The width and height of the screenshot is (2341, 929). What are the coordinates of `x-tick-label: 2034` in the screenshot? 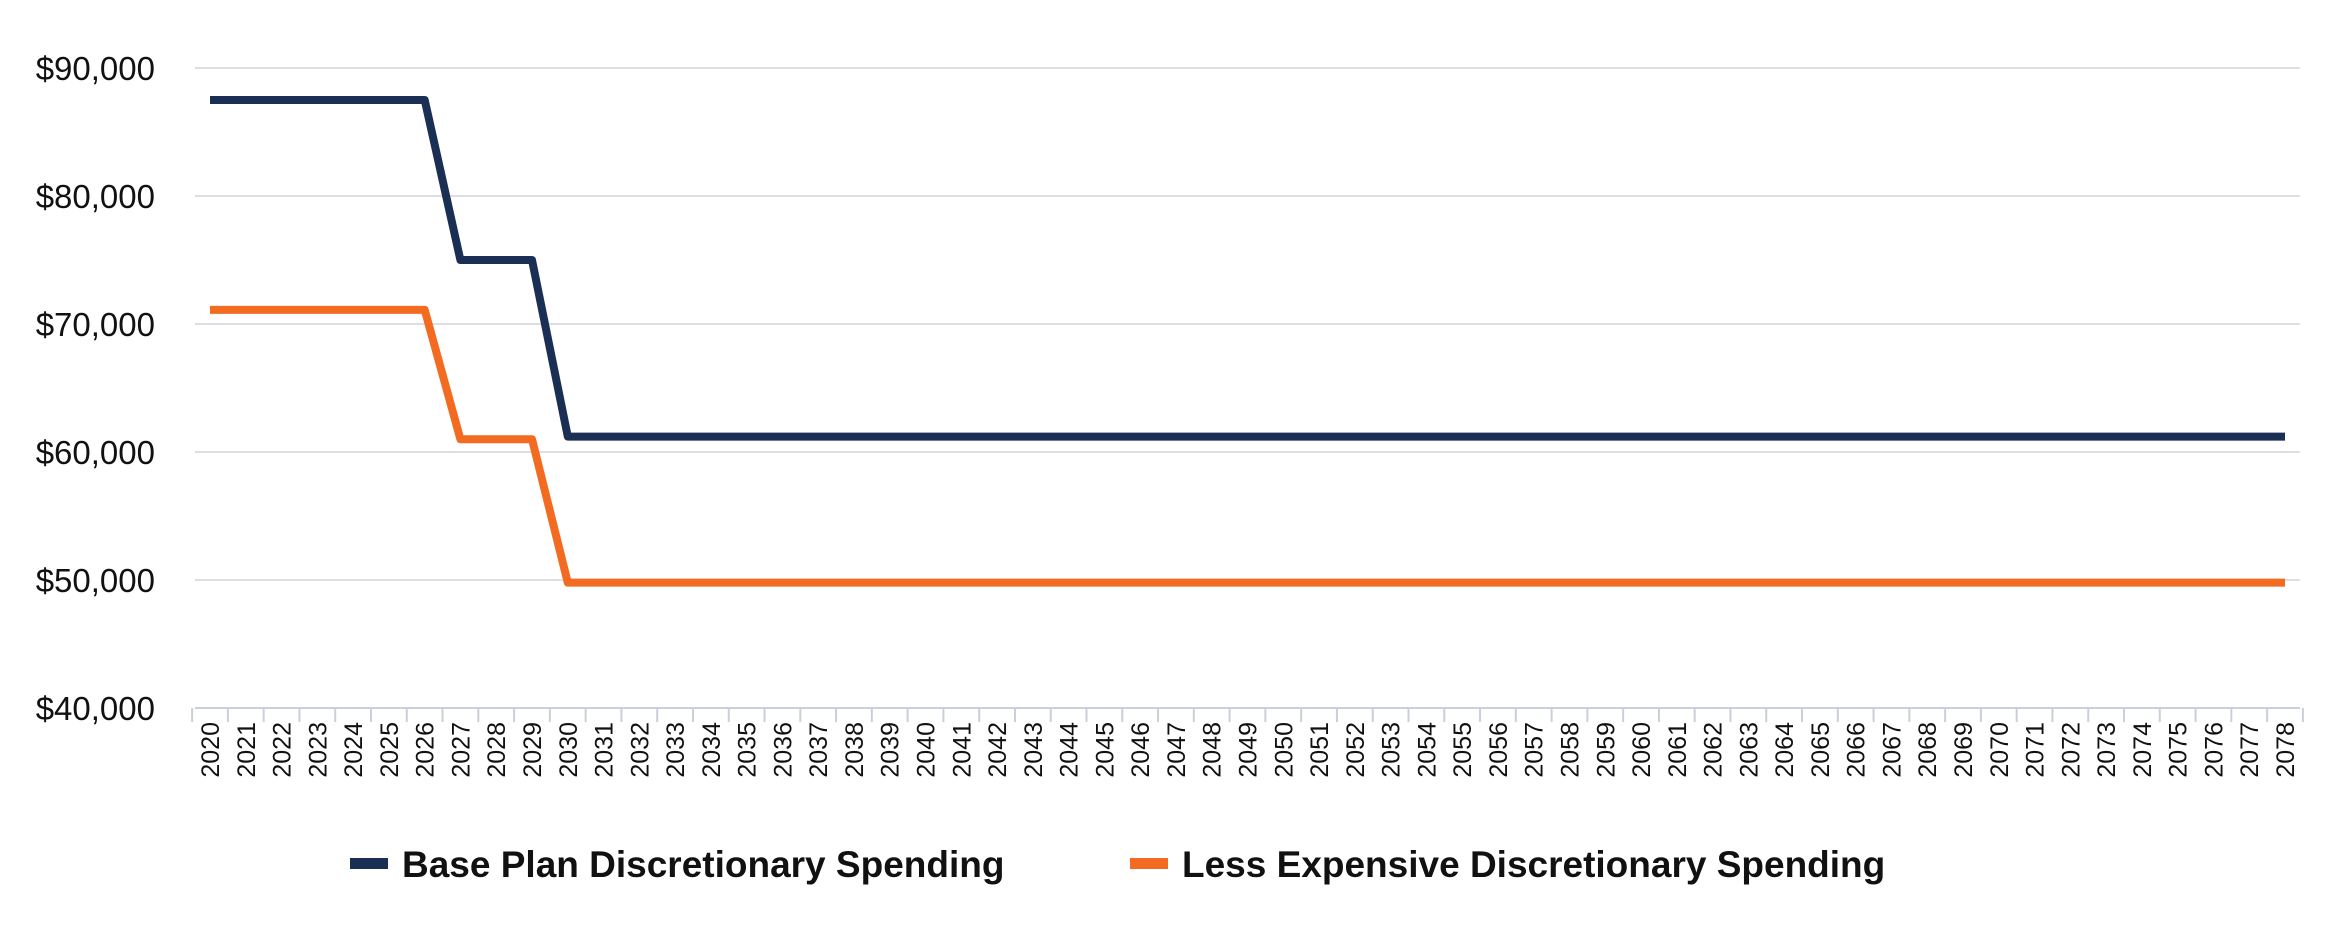 It's located at (712, 750).